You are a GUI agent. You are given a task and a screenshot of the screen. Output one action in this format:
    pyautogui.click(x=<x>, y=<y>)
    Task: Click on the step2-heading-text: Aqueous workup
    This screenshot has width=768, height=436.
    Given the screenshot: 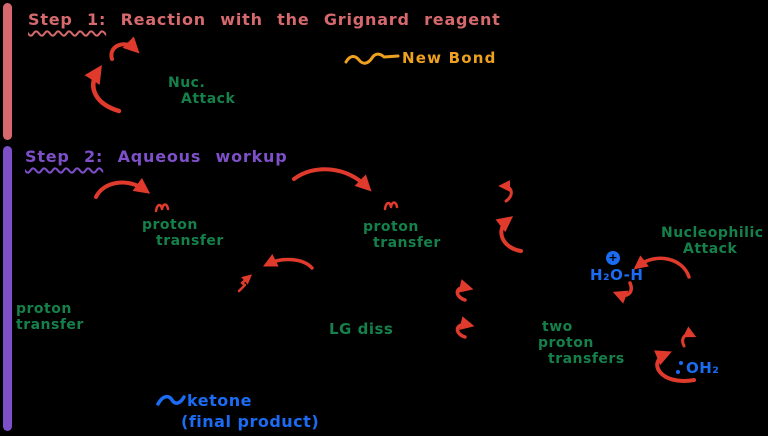 What is the action you would take?
    pyautogui.click(x=202, y=156)
    